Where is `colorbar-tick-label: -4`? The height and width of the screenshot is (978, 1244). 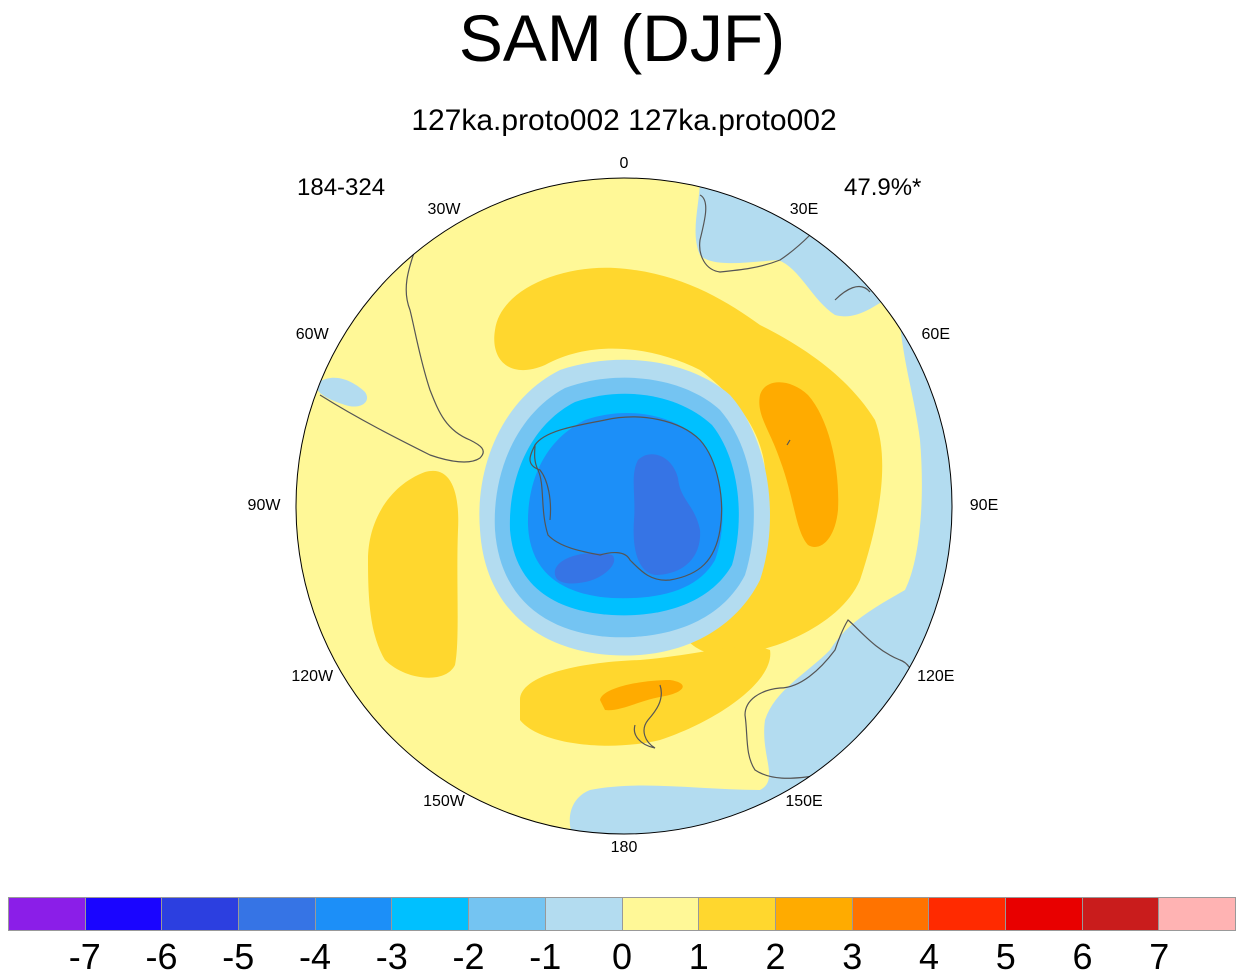 colorbar-tick-label: -4 is located at coordinates (315, 956).